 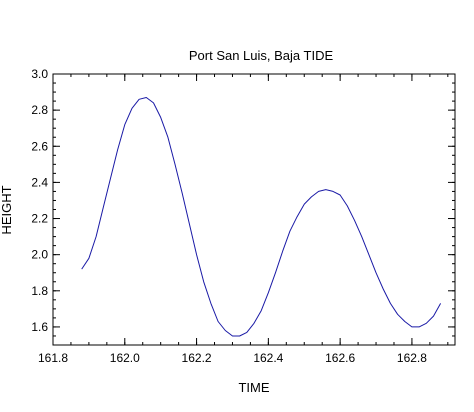 I want to click on x-tick-label: 162.2, so click(x=197, y=358).